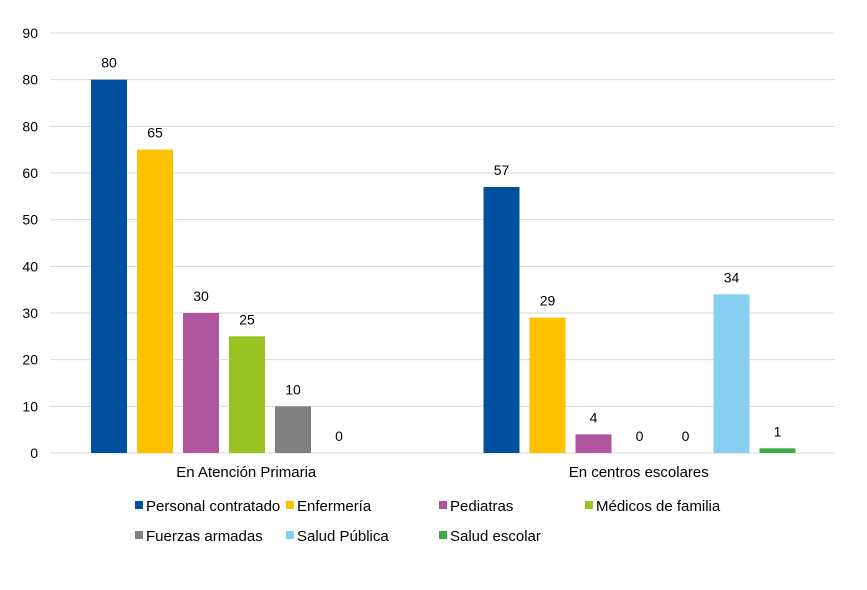  I want to click on y-tick-label: 20, so click(30, 360).